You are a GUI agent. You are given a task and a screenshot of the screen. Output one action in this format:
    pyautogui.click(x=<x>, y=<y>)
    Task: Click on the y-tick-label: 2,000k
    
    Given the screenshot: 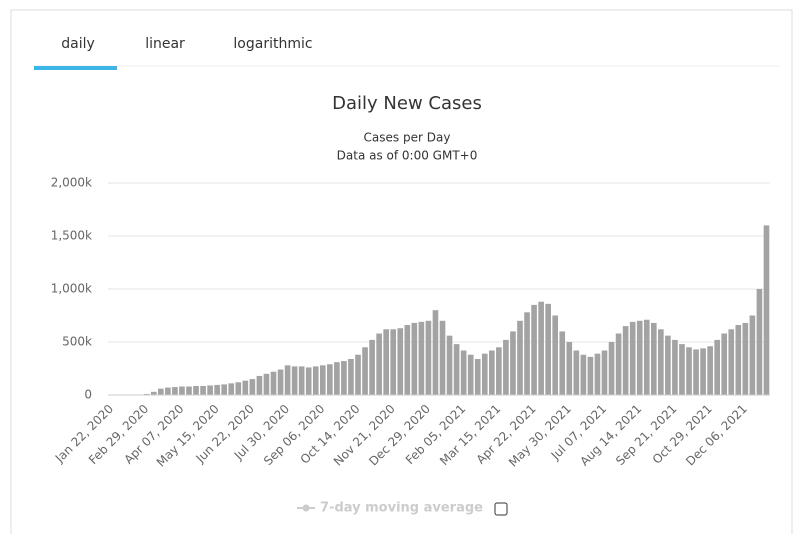 What is the action you would take?
    pyautogui.click(x=71, y=183)
    